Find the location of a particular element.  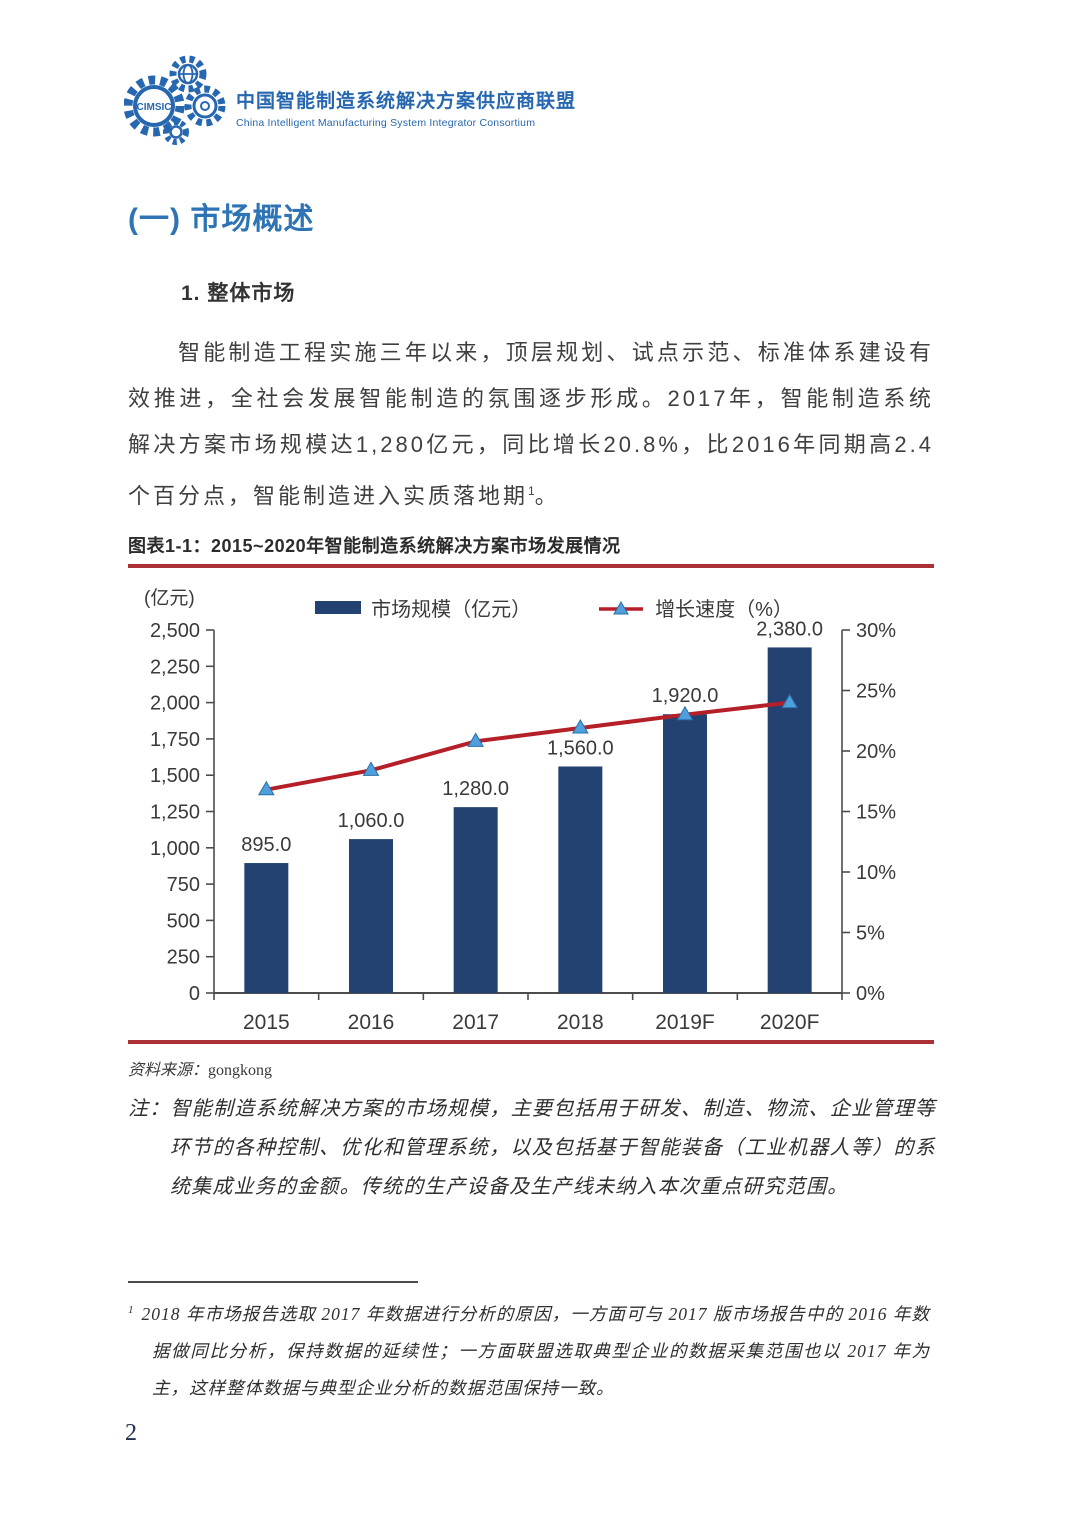

left-axis-unit-label: (亿元) is located at coordinates (169, 598).